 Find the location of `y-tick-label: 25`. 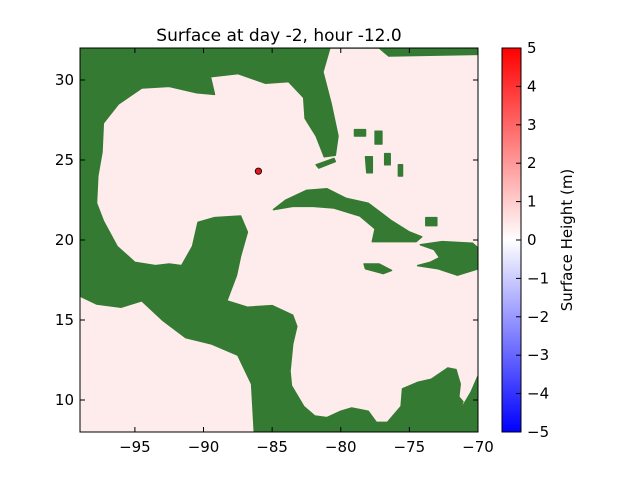

y-tick-label: 25 is located at coordinates (64, 160).